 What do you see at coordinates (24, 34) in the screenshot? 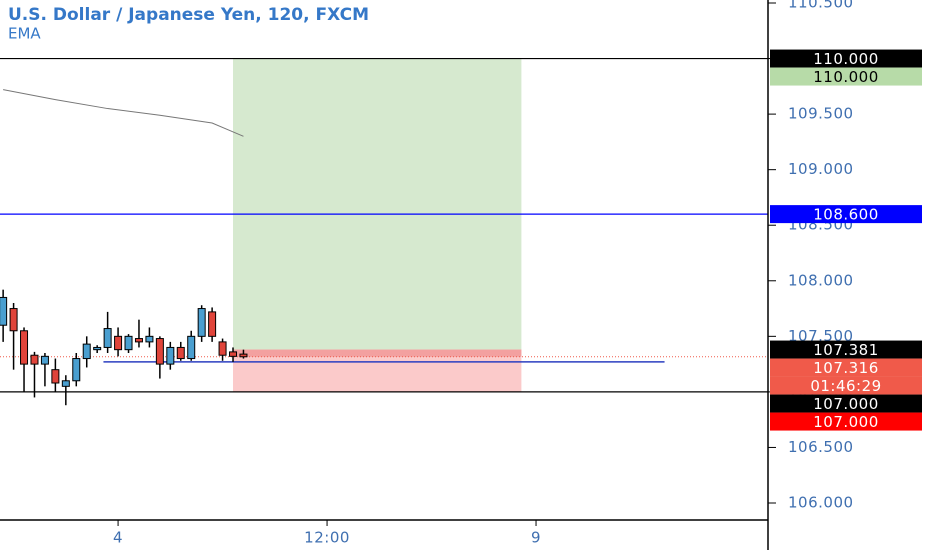
I see `indicator-name: EMA` at bounding box center [24, 34].